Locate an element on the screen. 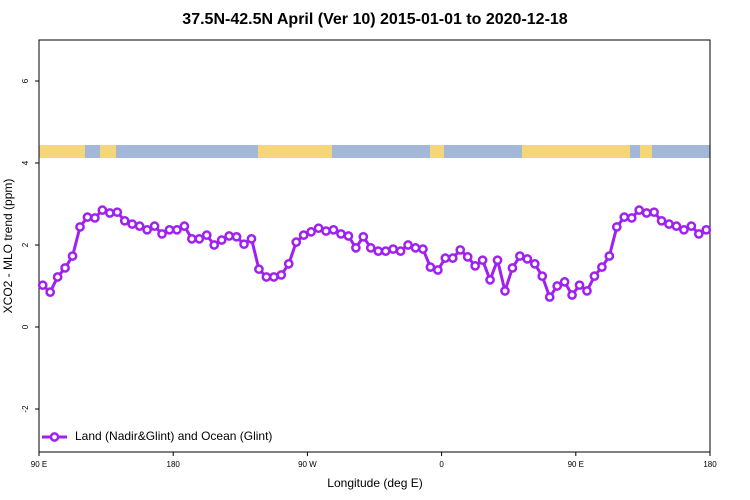 Image resolution: width=750 pixels, height=500 pixels. x-axis-label: Longitude (deg E) is located at coordinates (374, 483).